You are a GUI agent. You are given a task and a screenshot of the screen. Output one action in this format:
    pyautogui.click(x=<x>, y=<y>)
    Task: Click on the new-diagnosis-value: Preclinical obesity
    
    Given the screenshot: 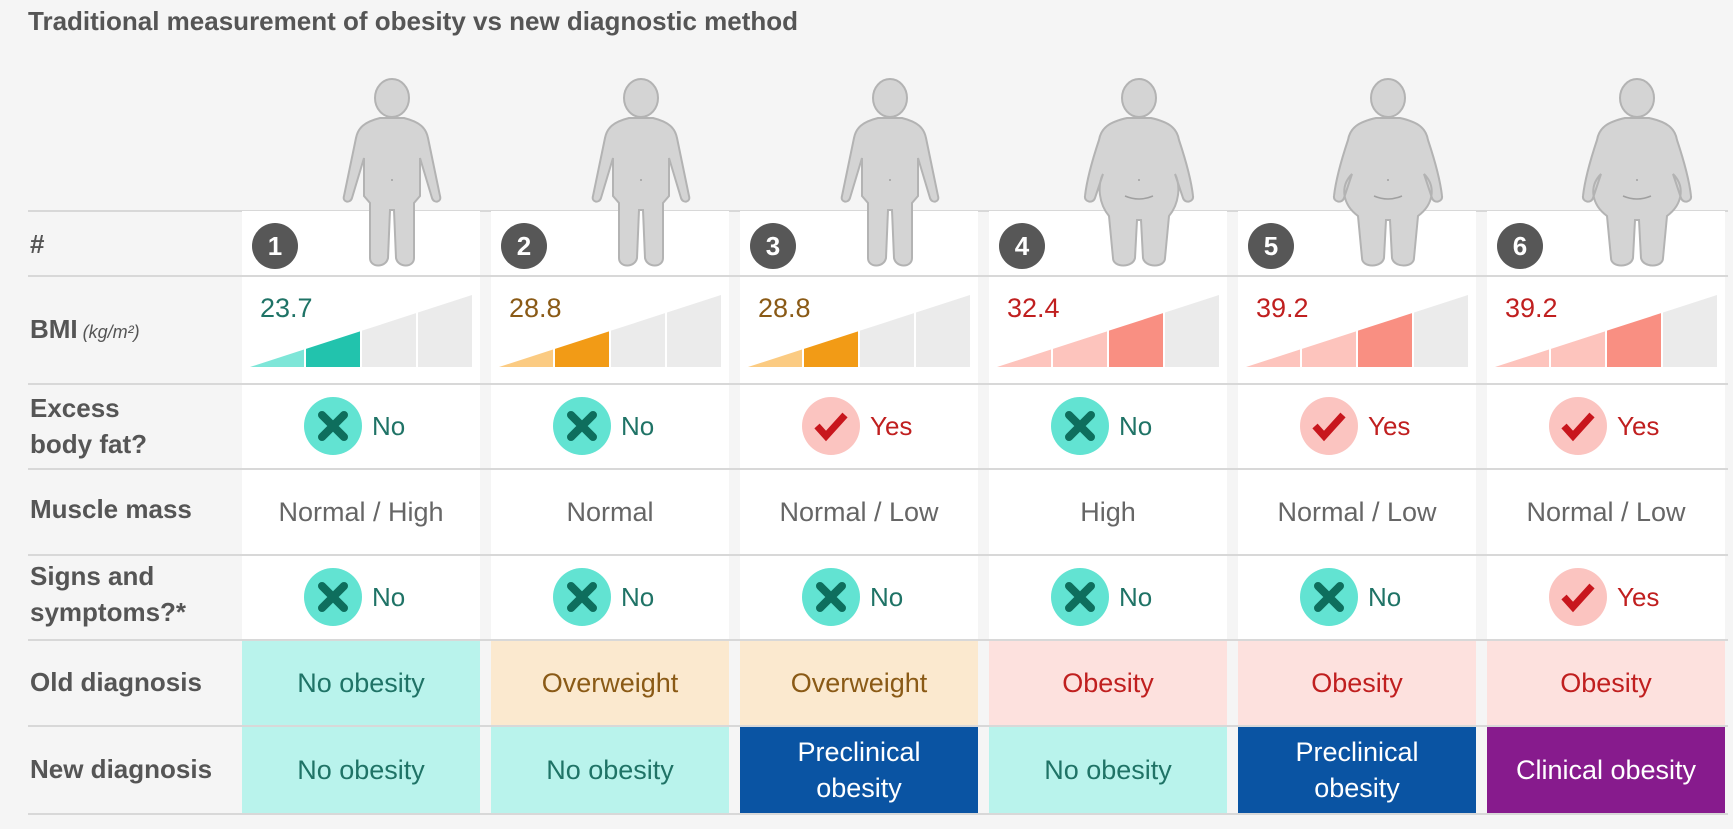 What is the action you would take?
    pyautogui.click(x=859, y=770)
    